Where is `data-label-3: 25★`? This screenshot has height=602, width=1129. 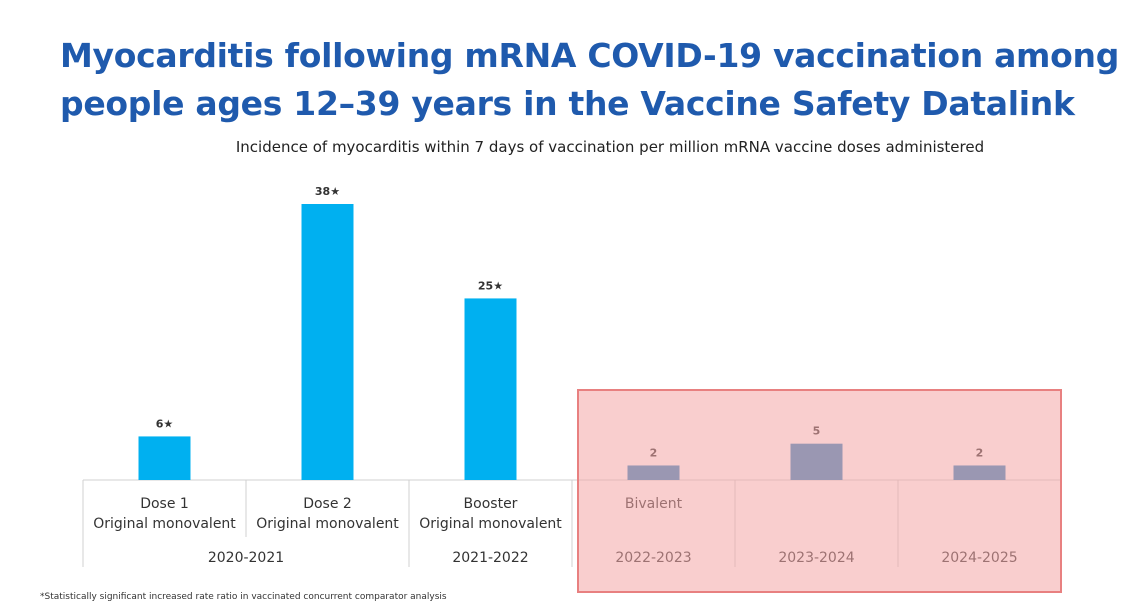 data-label-3: 25★ is located at coordinates (490, 285).